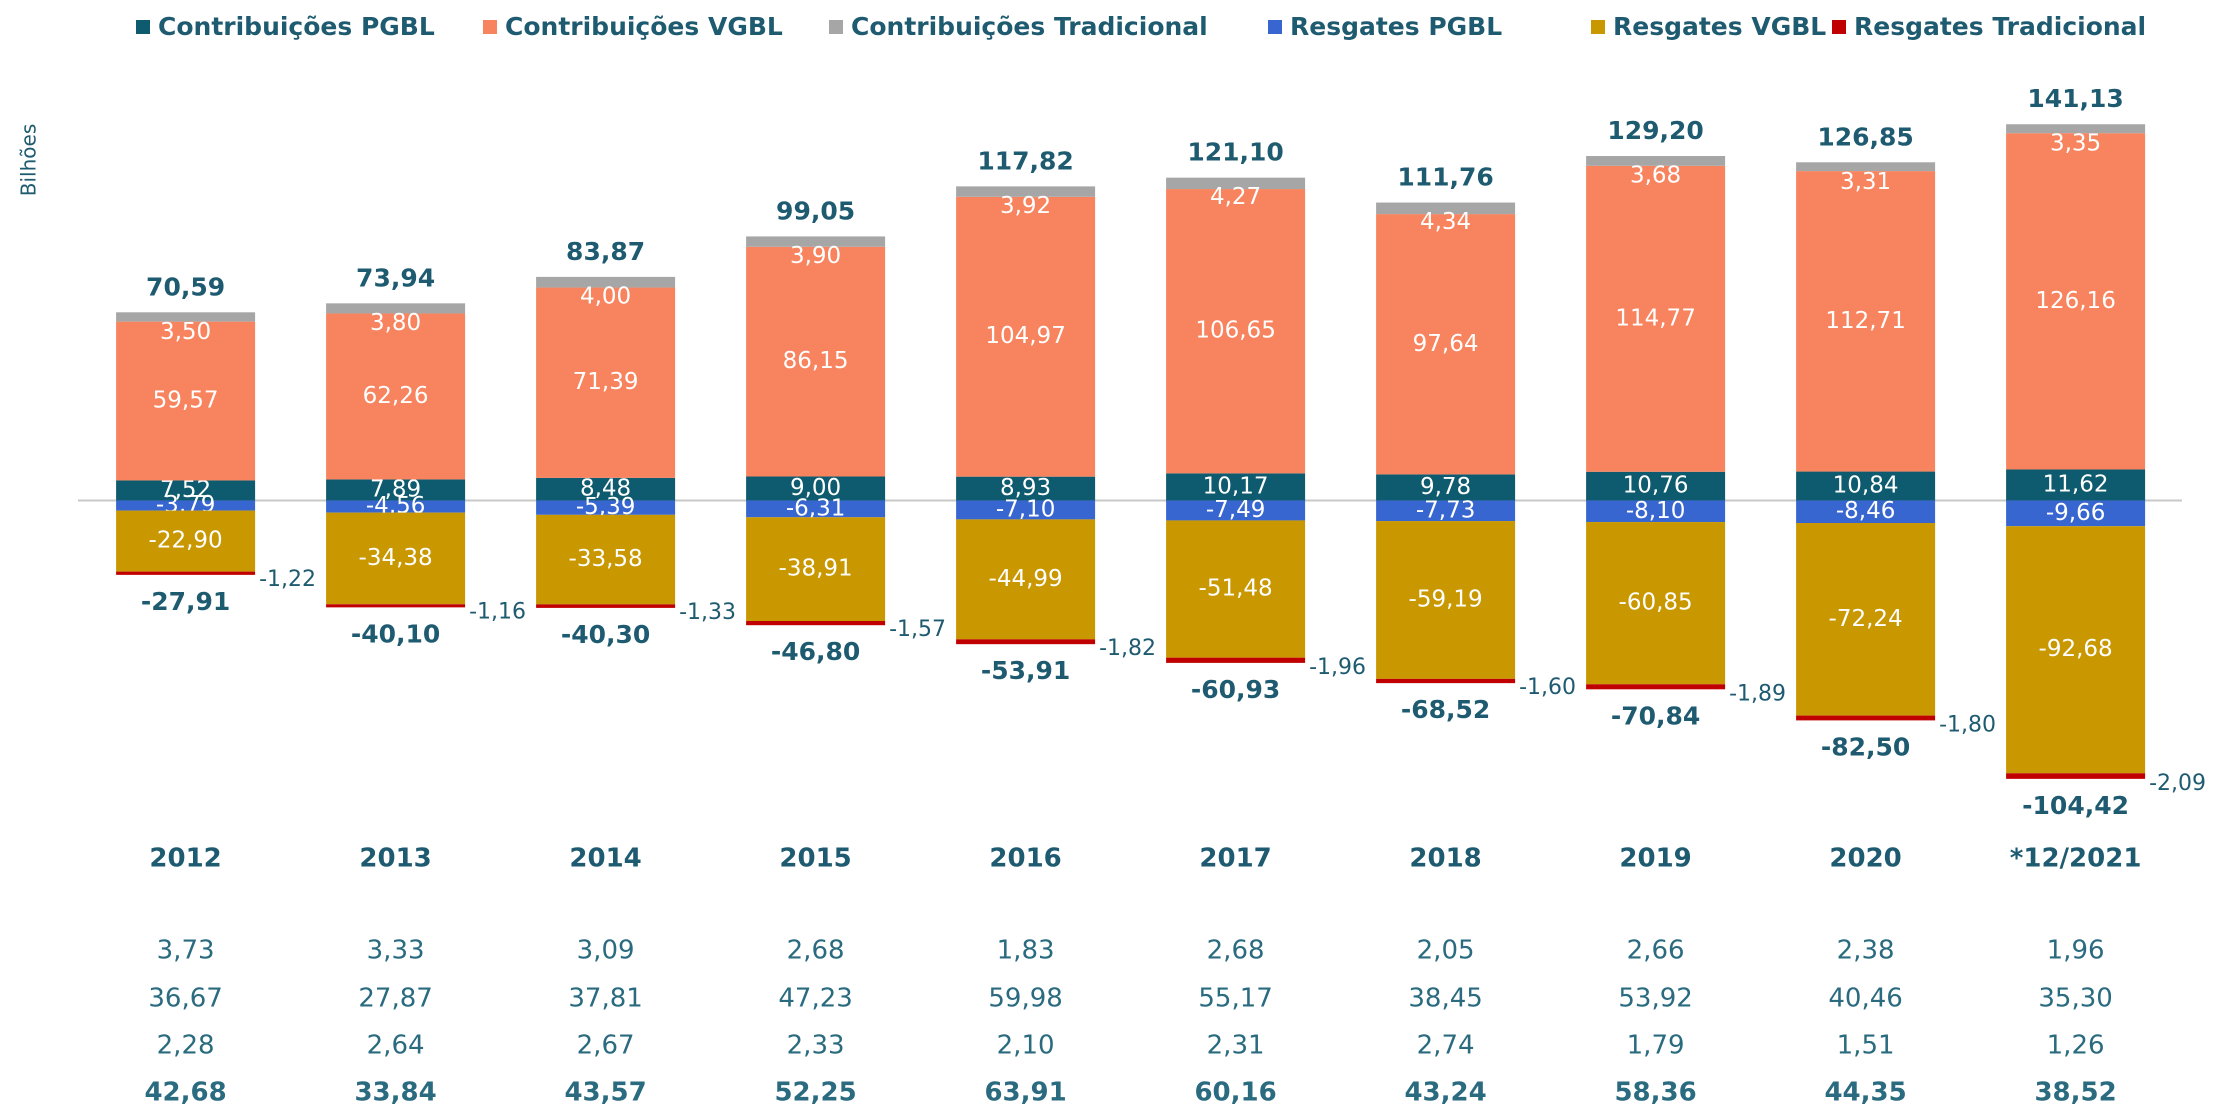 This screenshot has height=1110, width=2222. I want to click on data-label: -59,19, so click(1446, 599).